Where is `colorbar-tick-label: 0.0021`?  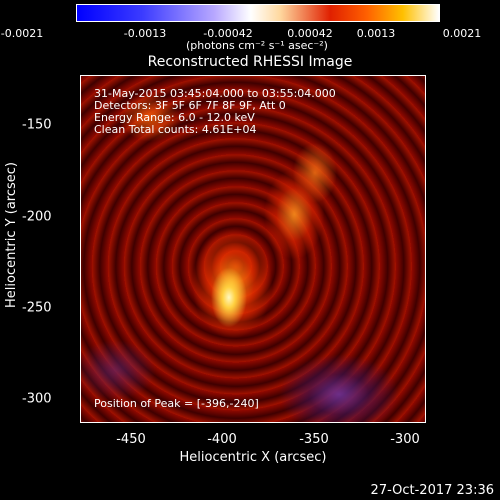
colorbar-tick-label: 0.0021 is located at coordinates (462, 33).